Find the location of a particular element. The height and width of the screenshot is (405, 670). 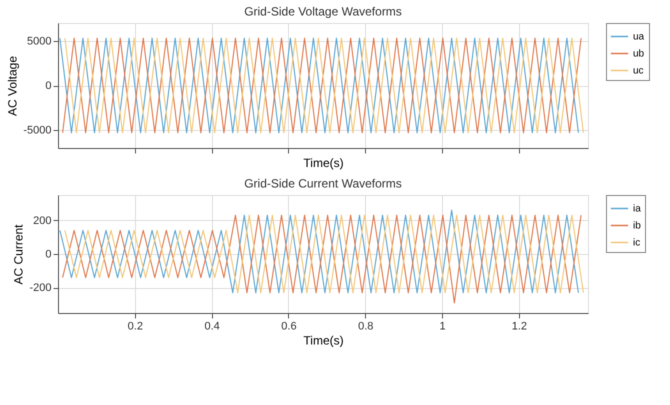

y-axis-title: AC Current is located at coordinates (18, 254).